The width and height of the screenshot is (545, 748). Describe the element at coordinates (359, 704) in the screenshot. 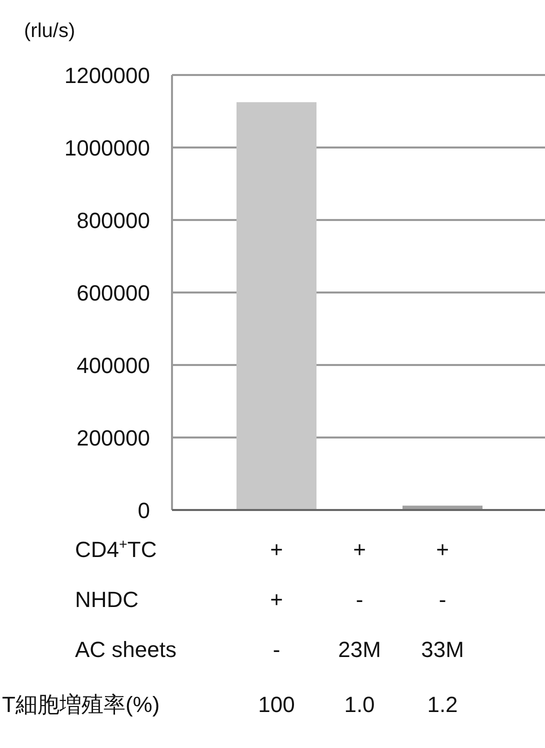

I see `text: 1.0` at that location.